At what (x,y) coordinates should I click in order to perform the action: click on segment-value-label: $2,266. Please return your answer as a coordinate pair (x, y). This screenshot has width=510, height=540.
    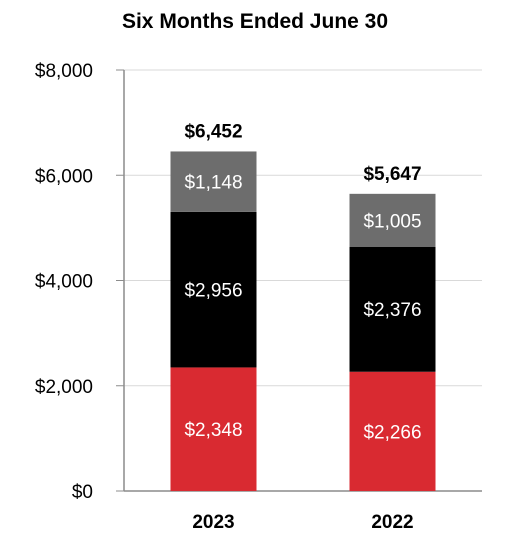
    Looking at the image, I should click on (392, 432).